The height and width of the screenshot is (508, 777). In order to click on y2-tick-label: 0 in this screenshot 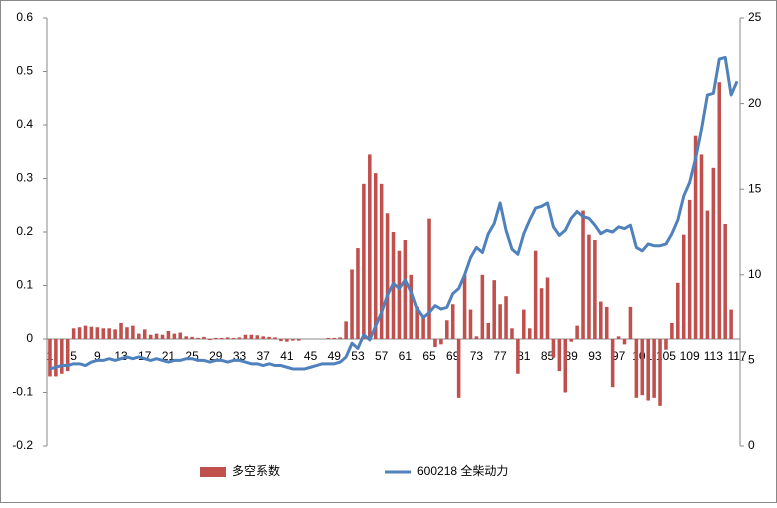, I will do `click(751, 445)`.